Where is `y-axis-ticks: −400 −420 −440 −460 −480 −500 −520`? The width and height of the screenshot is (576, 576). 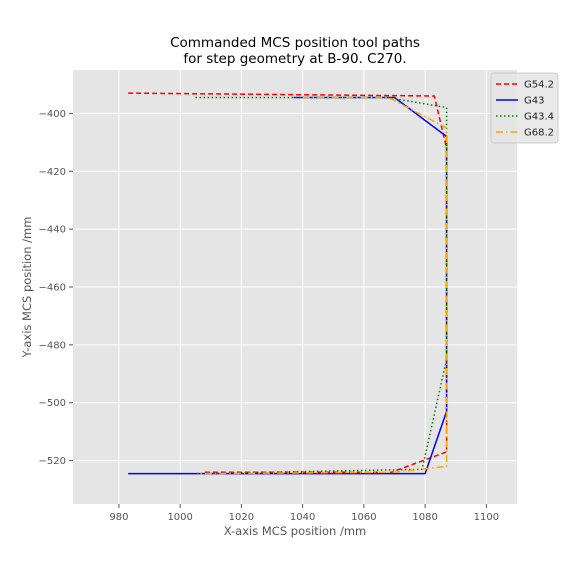
y-axis-ticks: −400 −420 −440 −460 −480 −500 −520 is located at coordinates (56, 288).